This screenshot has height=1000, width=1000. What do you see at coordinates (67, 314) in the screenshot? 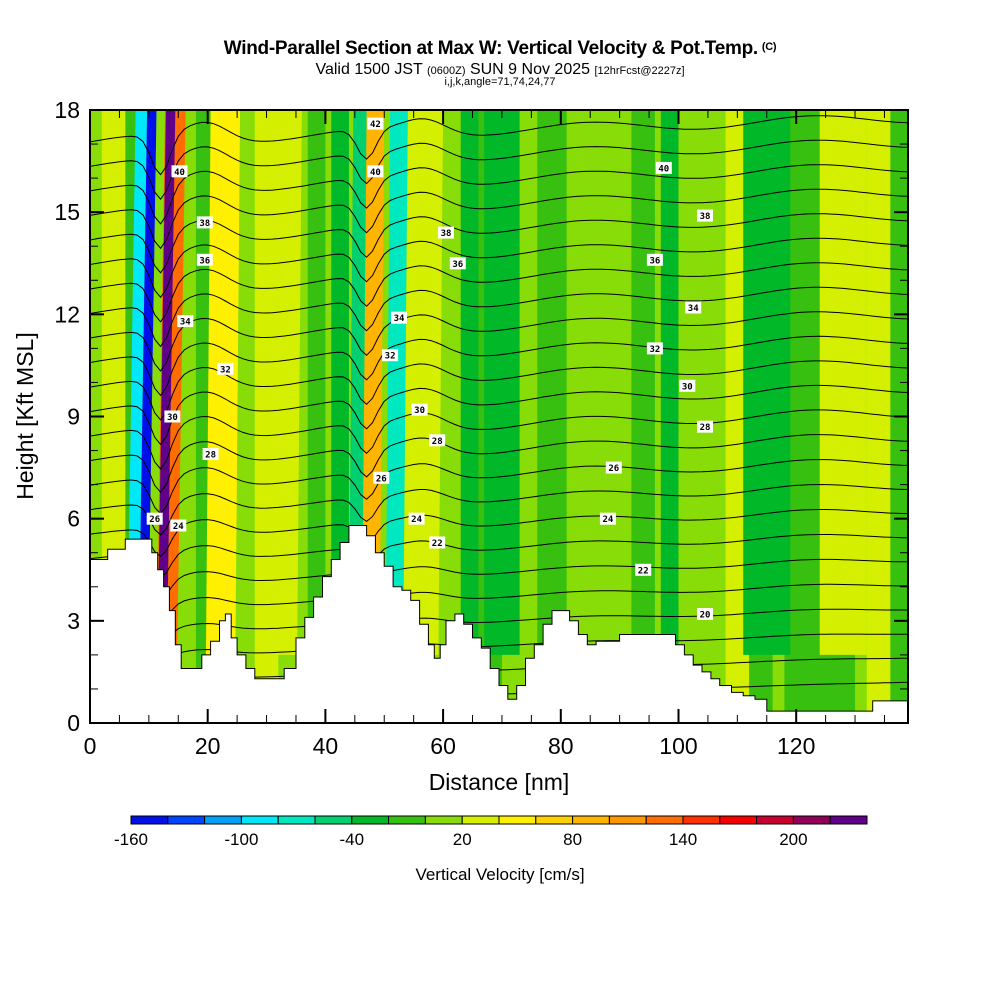
I see `y-tick-label: 12` at bounding box center [67, 314].